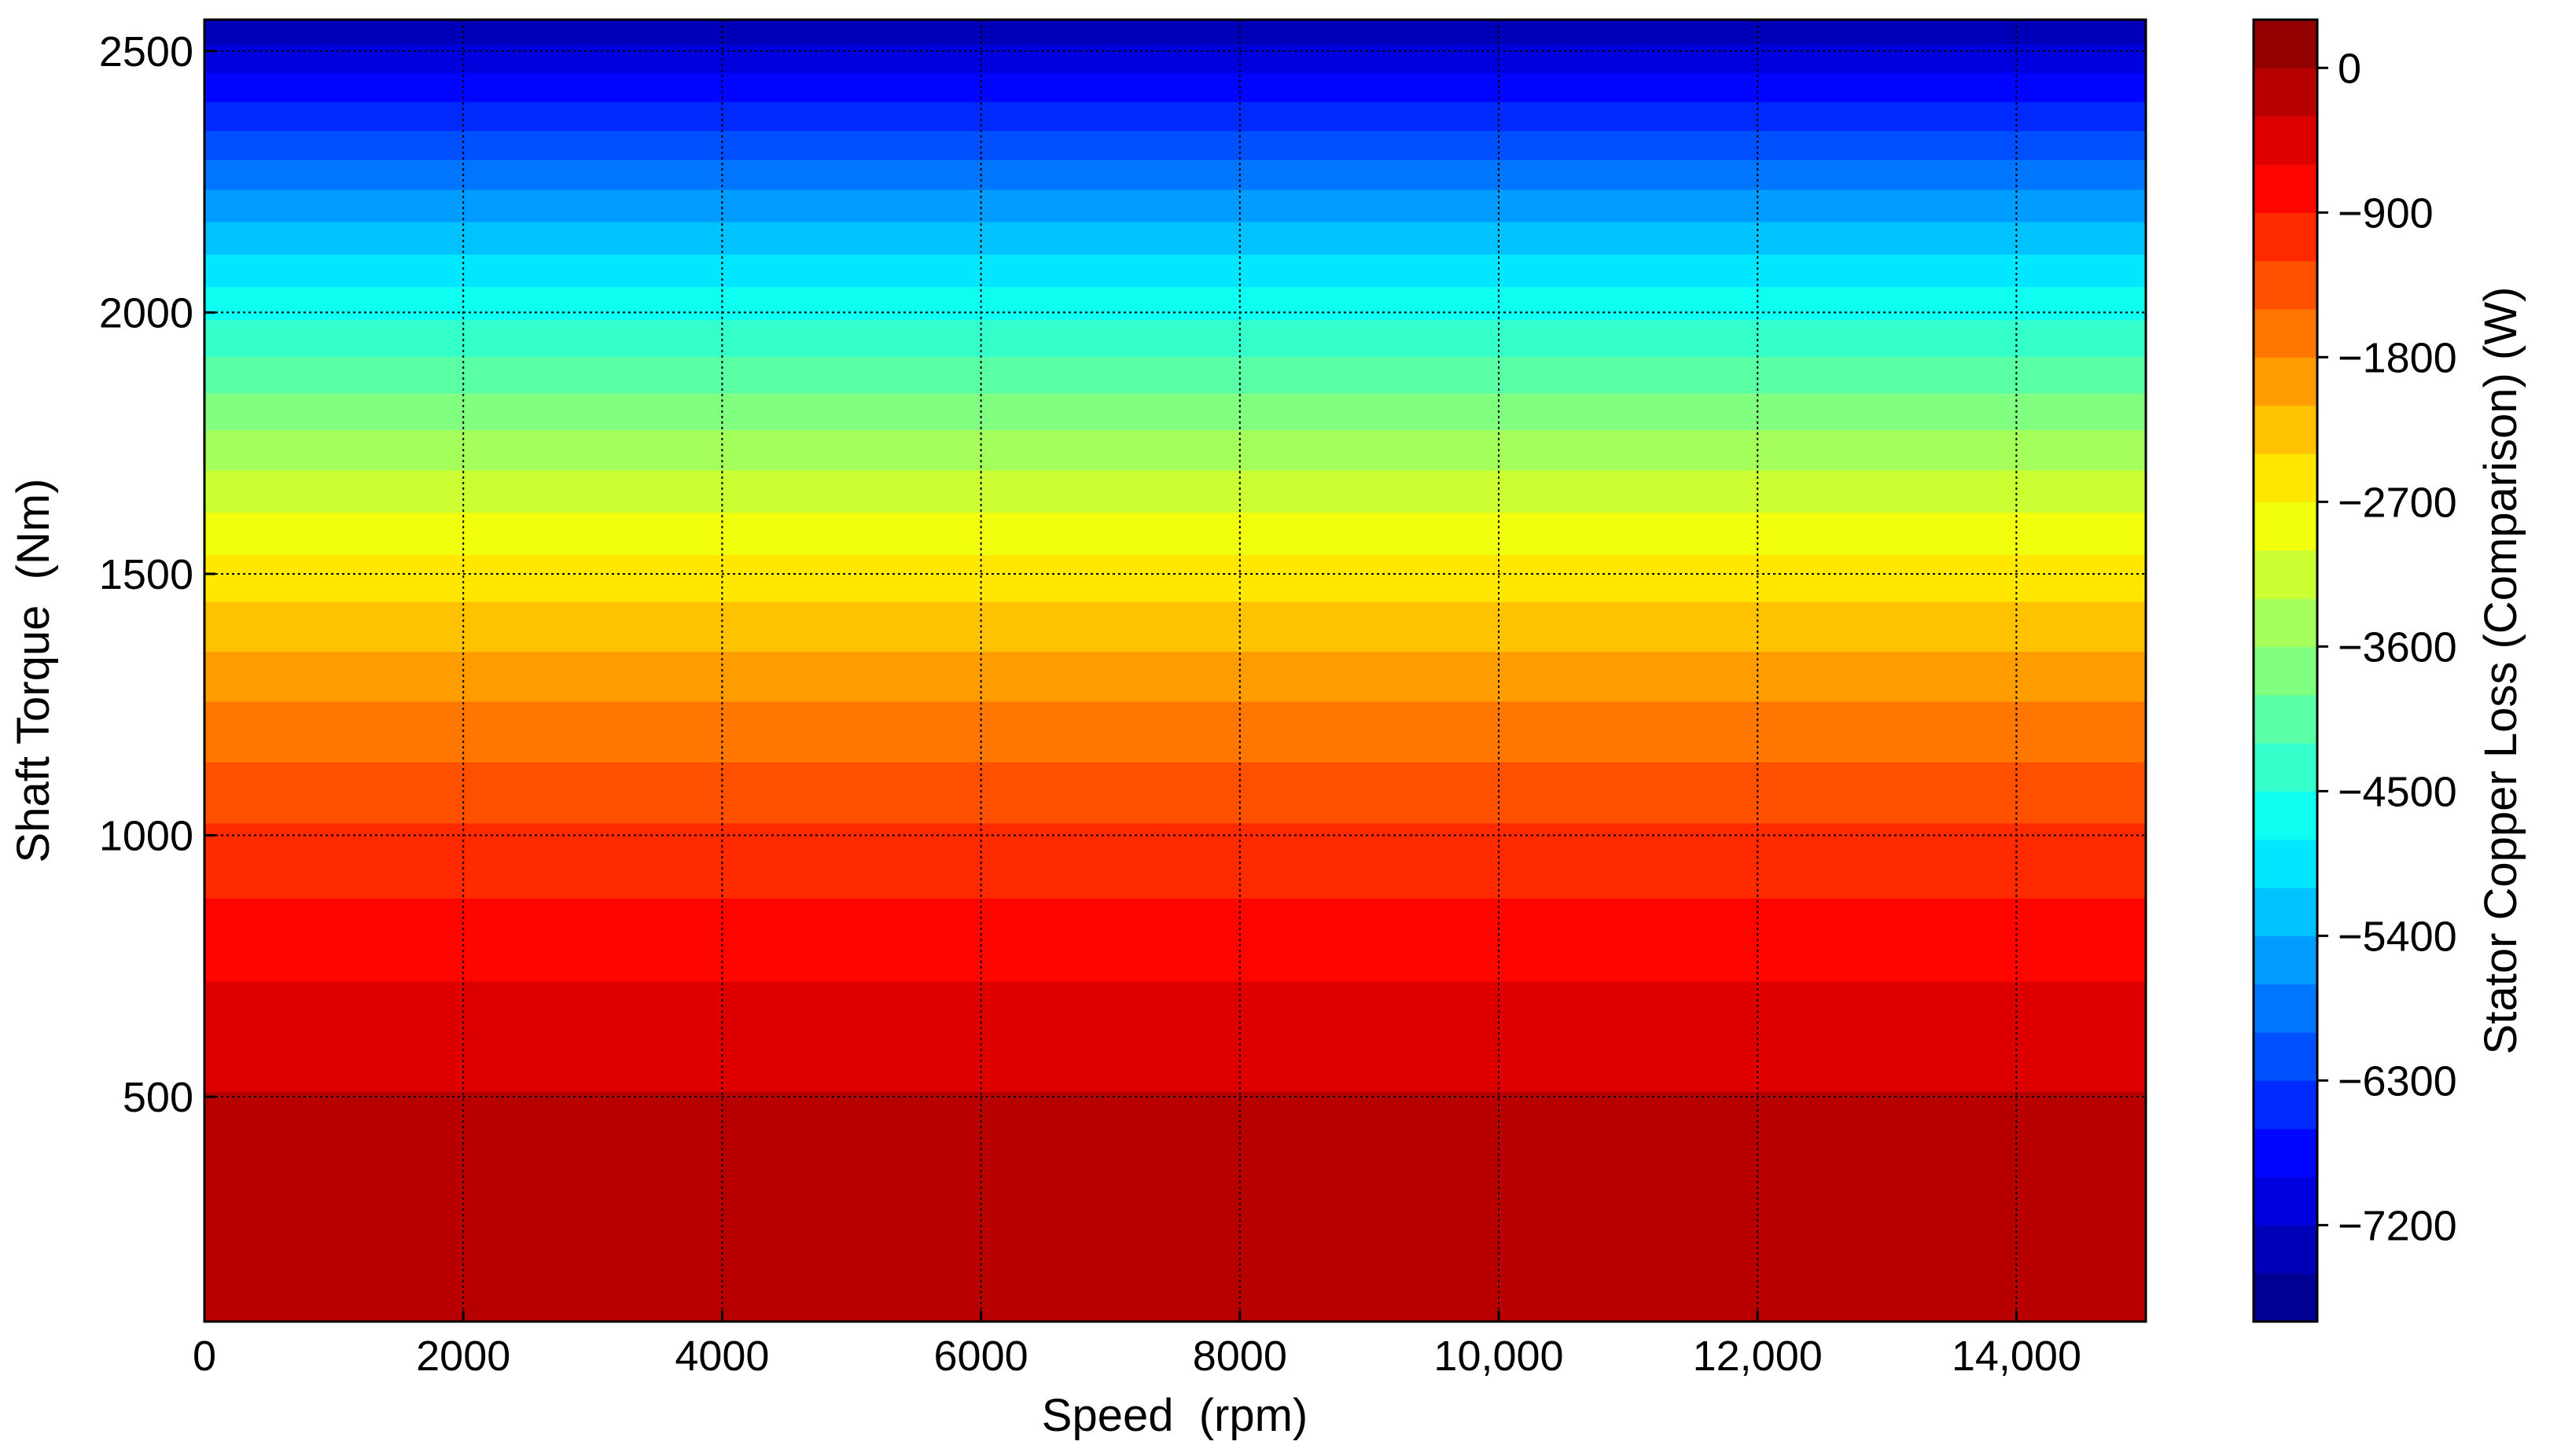  Describe the element at coordinates (1240, 1356) in the screenshot. I see `x-tick-label: 8000` at that location.